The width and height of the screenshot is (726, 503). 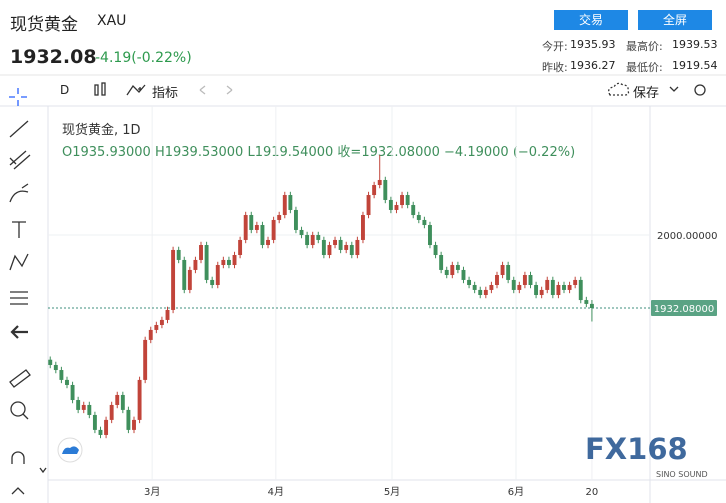 I want to click on back-tool, so click(x=19, y=332).